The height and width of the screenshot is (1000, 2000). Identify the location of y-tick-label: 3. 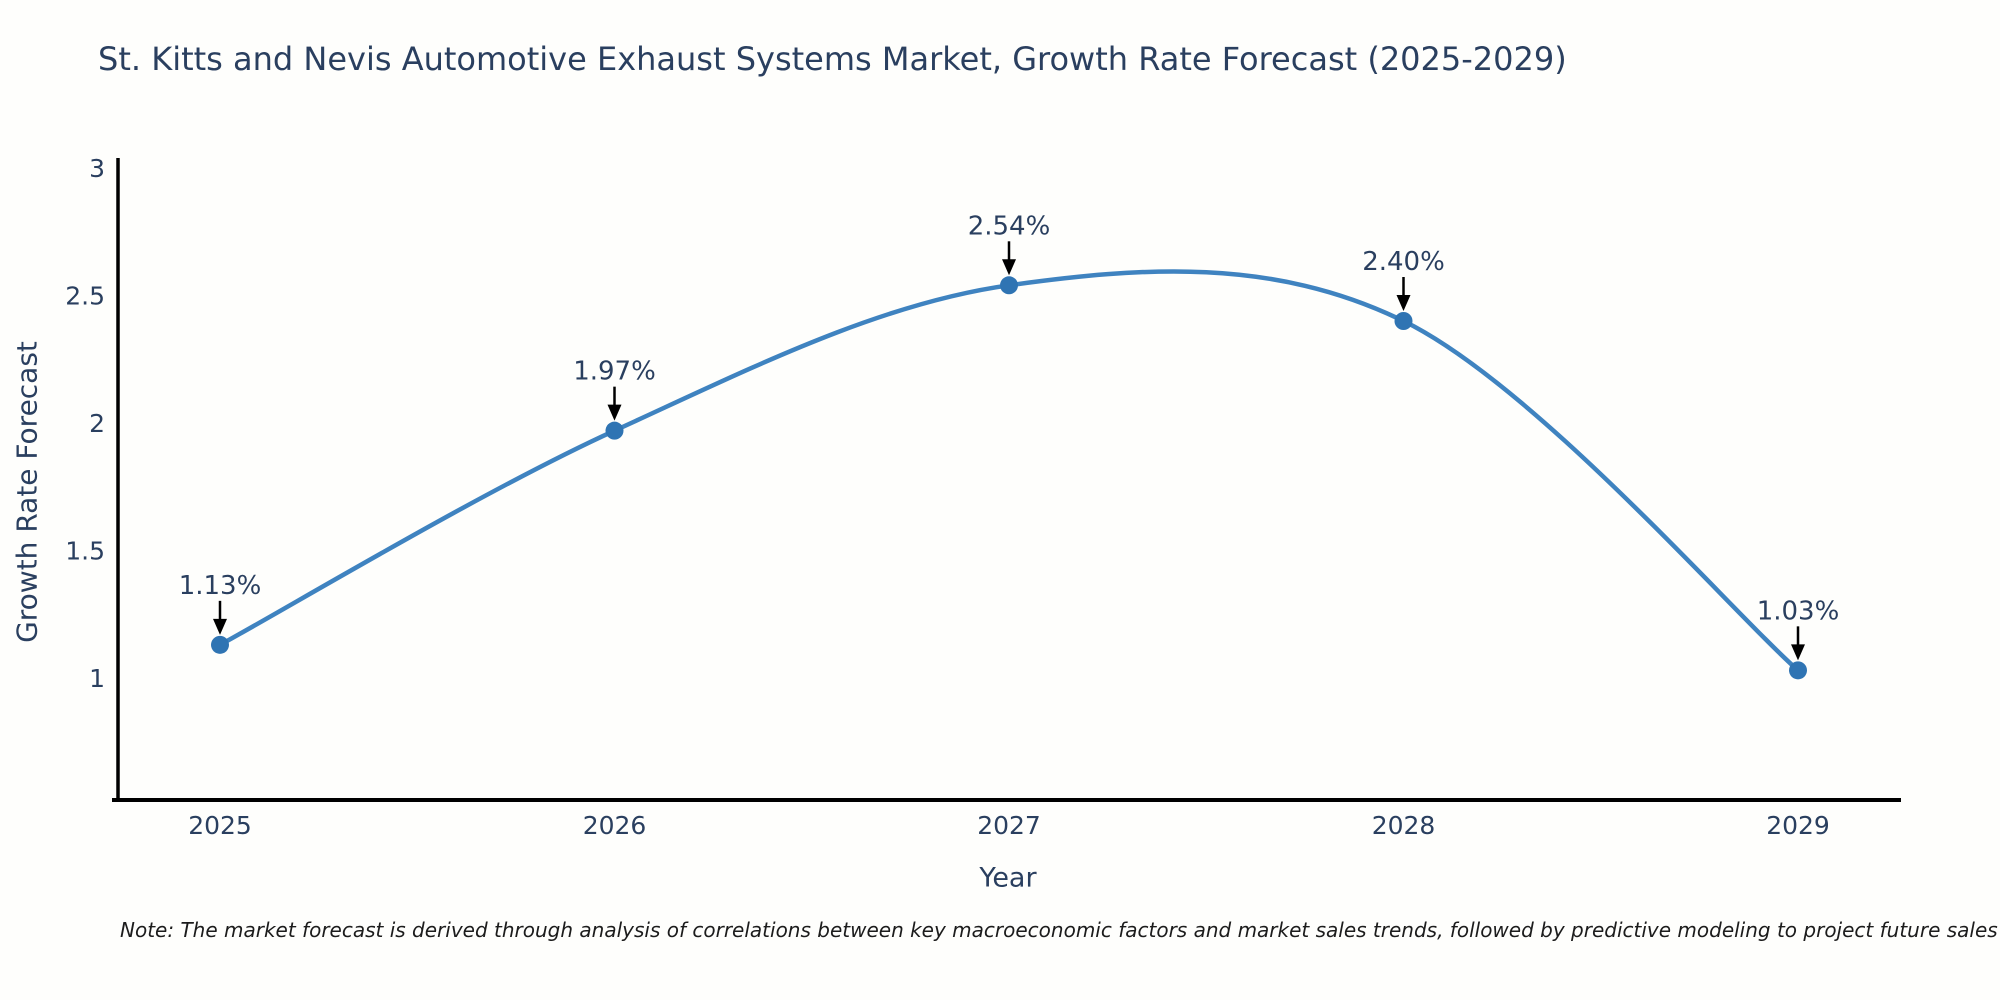
(97, 168).